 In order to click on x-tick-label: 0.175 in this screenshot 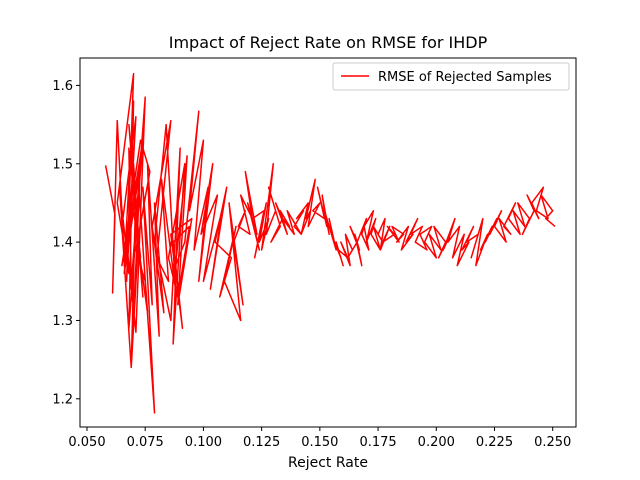, I will do `click(377, 442)`.